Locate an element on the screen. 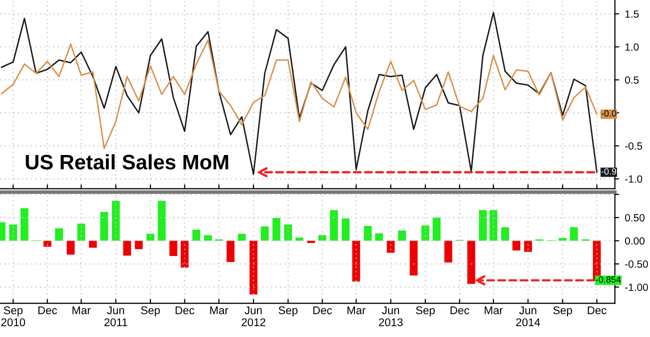 This screenshot has height=337, width=650. x-tick-label: Jun 2014 is located at coordinates (528, 316).